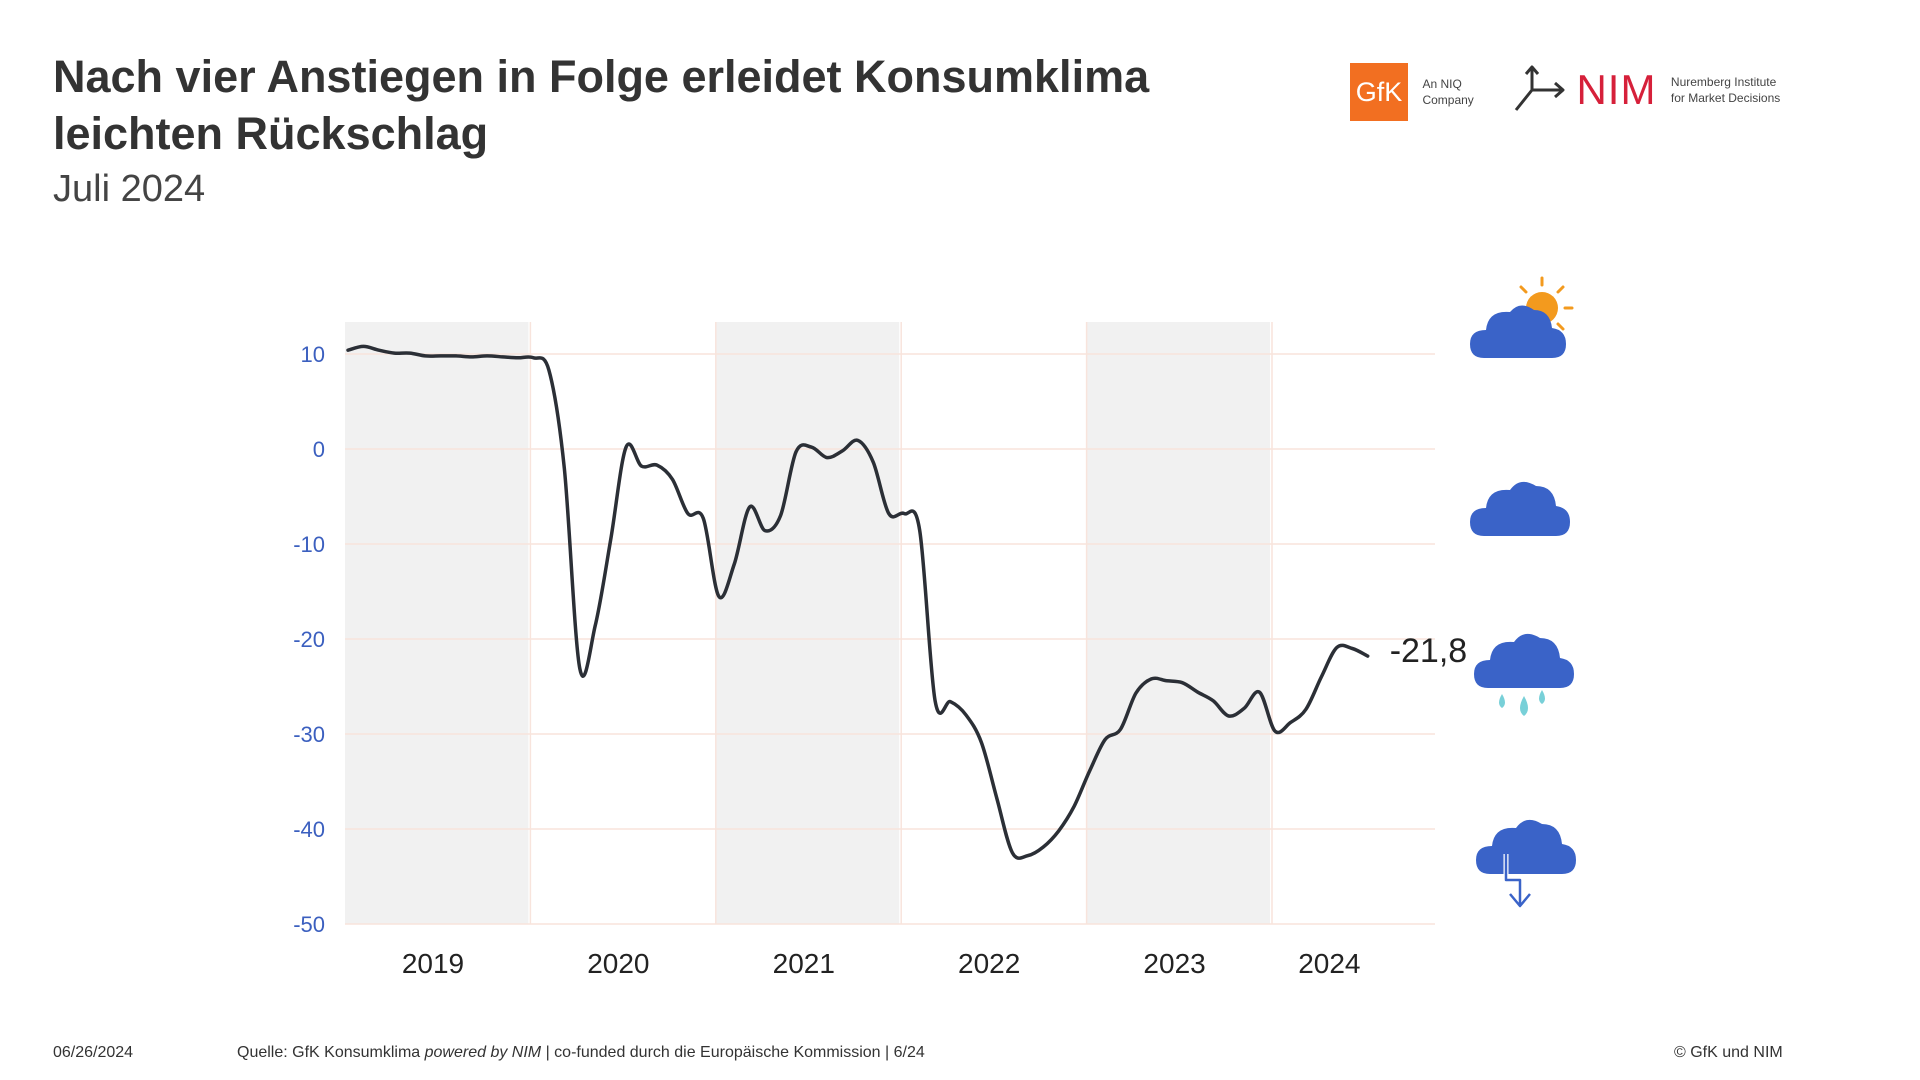  Describe the element at coordinates (1725, 98) in the screenshot. I see `nim-tagline-line2: for Market Decisions` at that location.